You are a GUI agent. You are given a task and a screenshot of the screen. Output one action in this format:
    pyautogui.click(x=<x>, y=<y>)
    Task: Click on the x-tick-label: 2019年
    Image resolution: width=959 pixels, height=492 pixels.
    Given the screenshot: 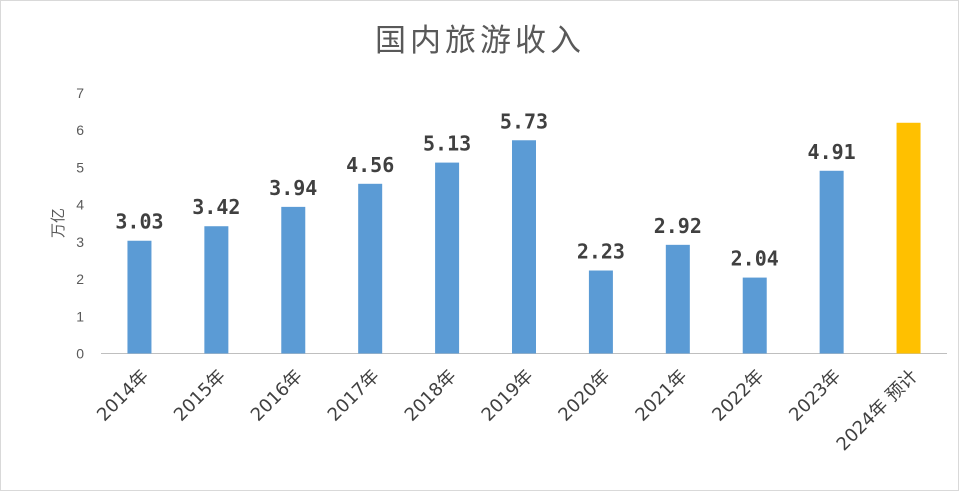 What is the action you would take?
    pyautogui.click(x=508, y=396)
    